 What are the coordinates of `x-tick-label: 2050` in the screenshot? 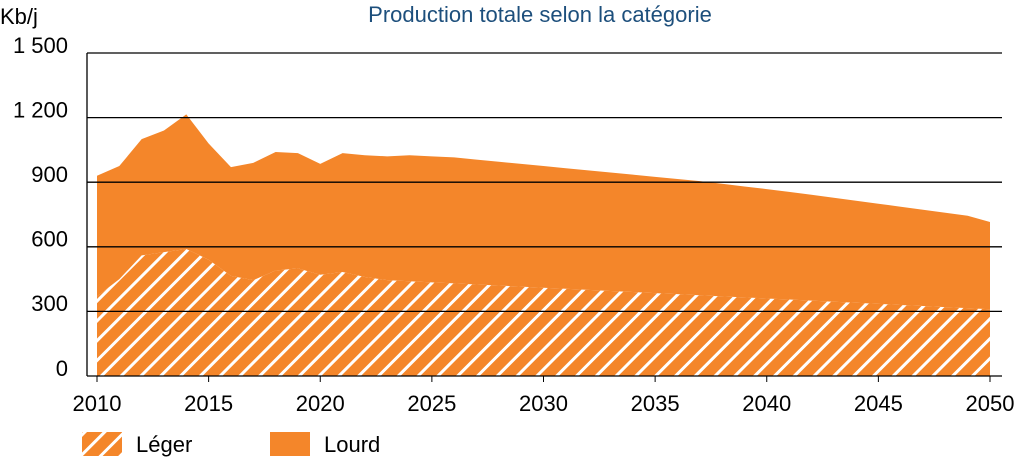 It's located at (990, 403).